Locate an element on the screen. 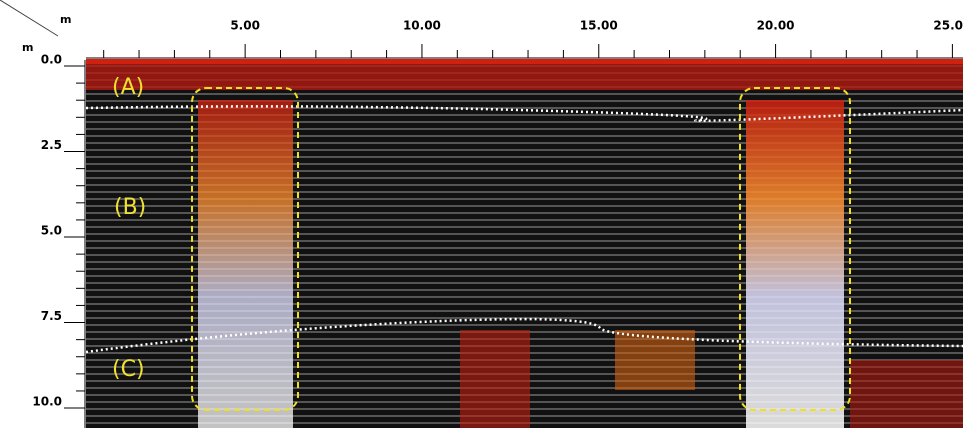 The width and height of the screenshot is (963, 432). y-tick-label: 0.0 is located at coordinates (51, 60).